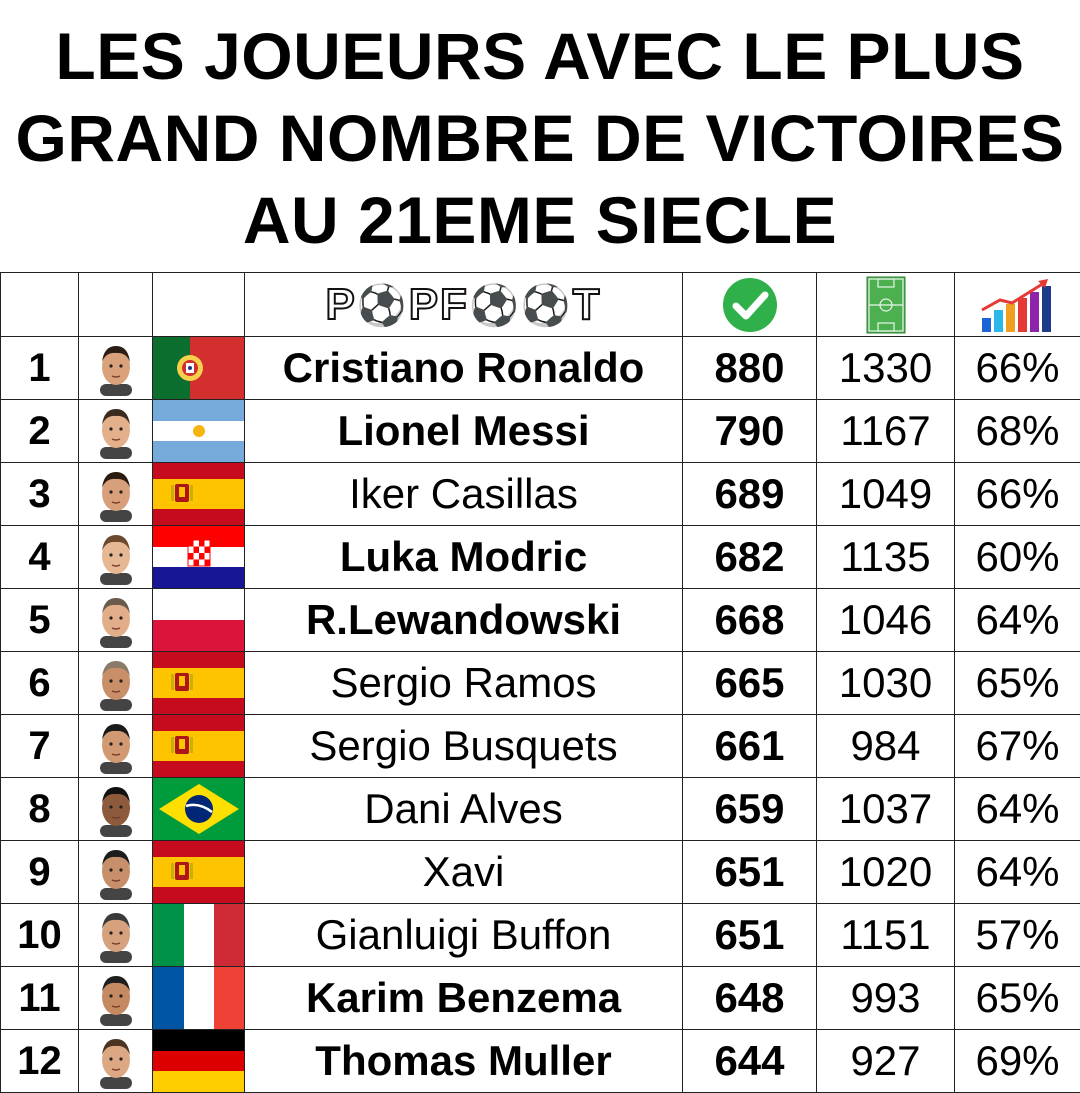 The height and width of the screenshot is (1093, 1080). What do you see at coordinates (39, 746) in the screenshot?
I see `rank-value: 7` at bounding box center [39, 746].